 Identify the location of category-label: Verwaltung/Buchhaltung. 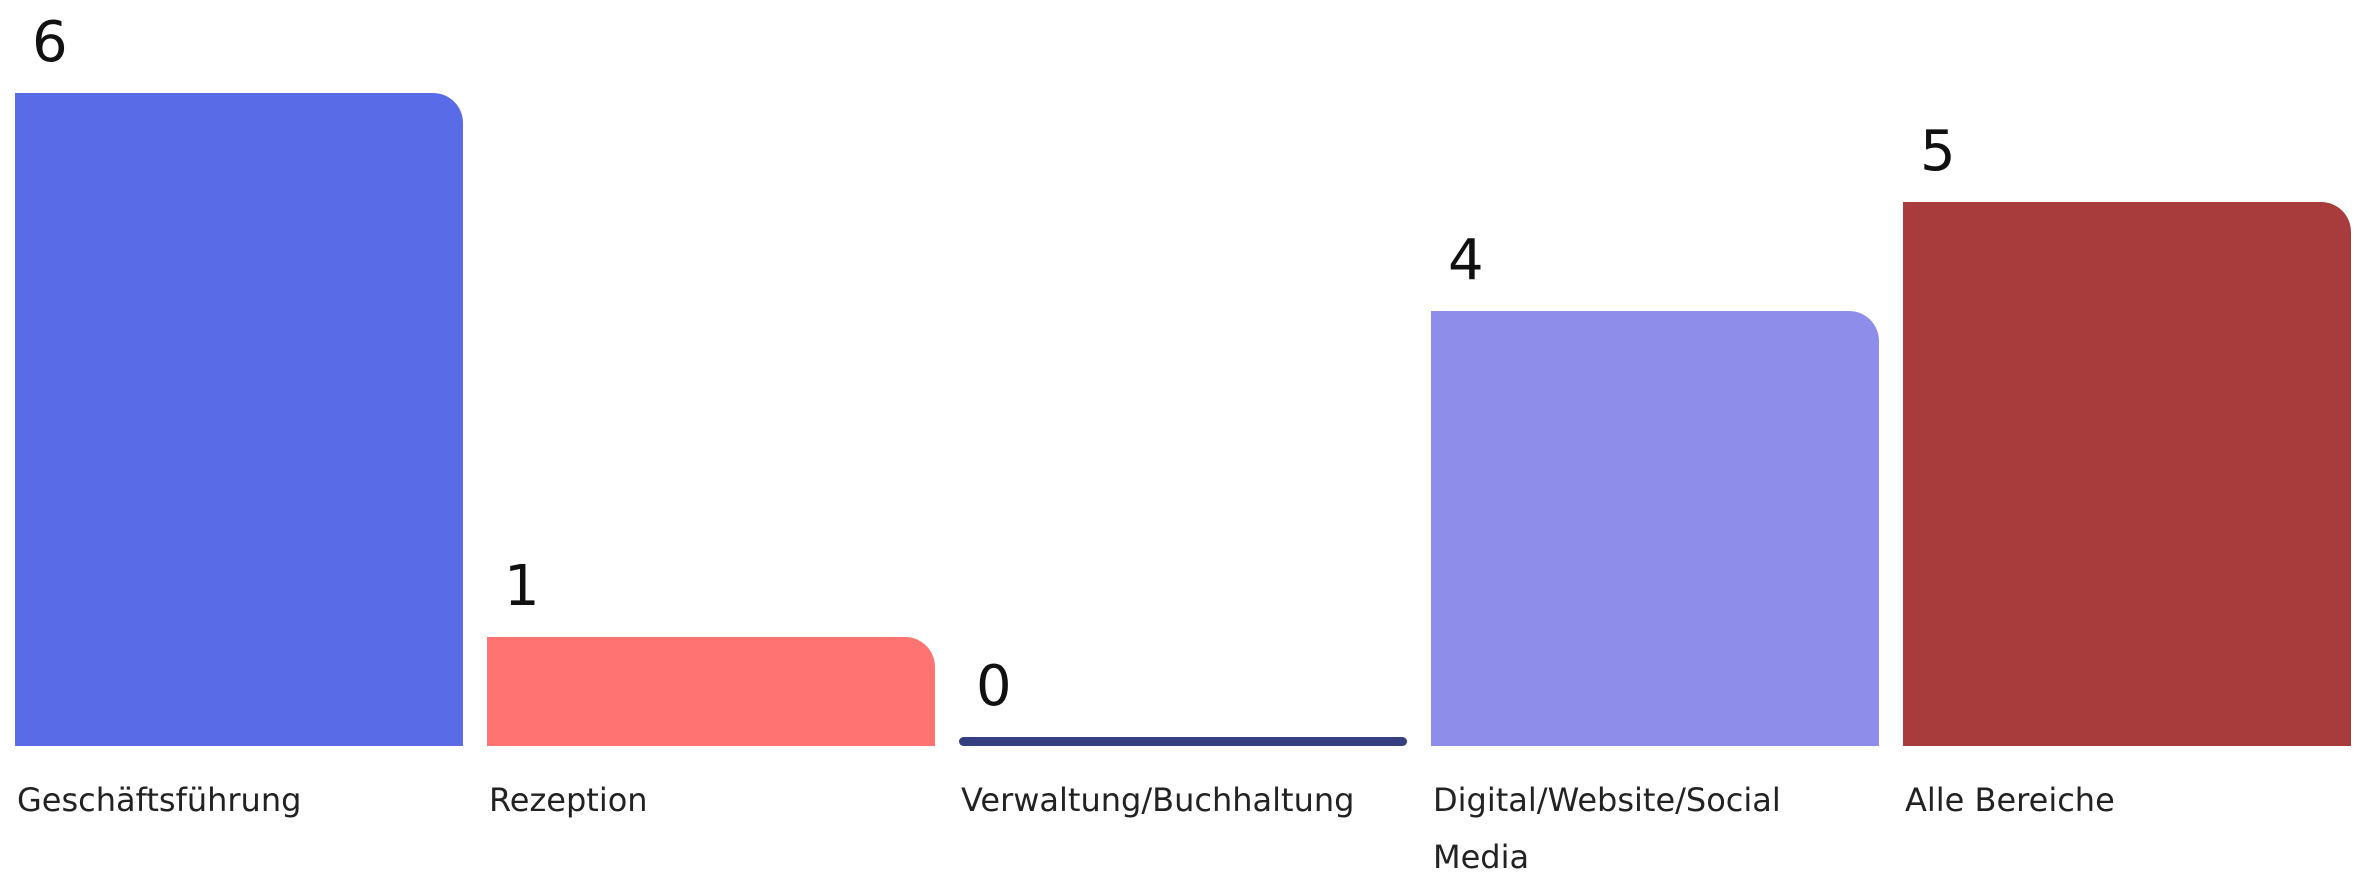
(1158, 800).